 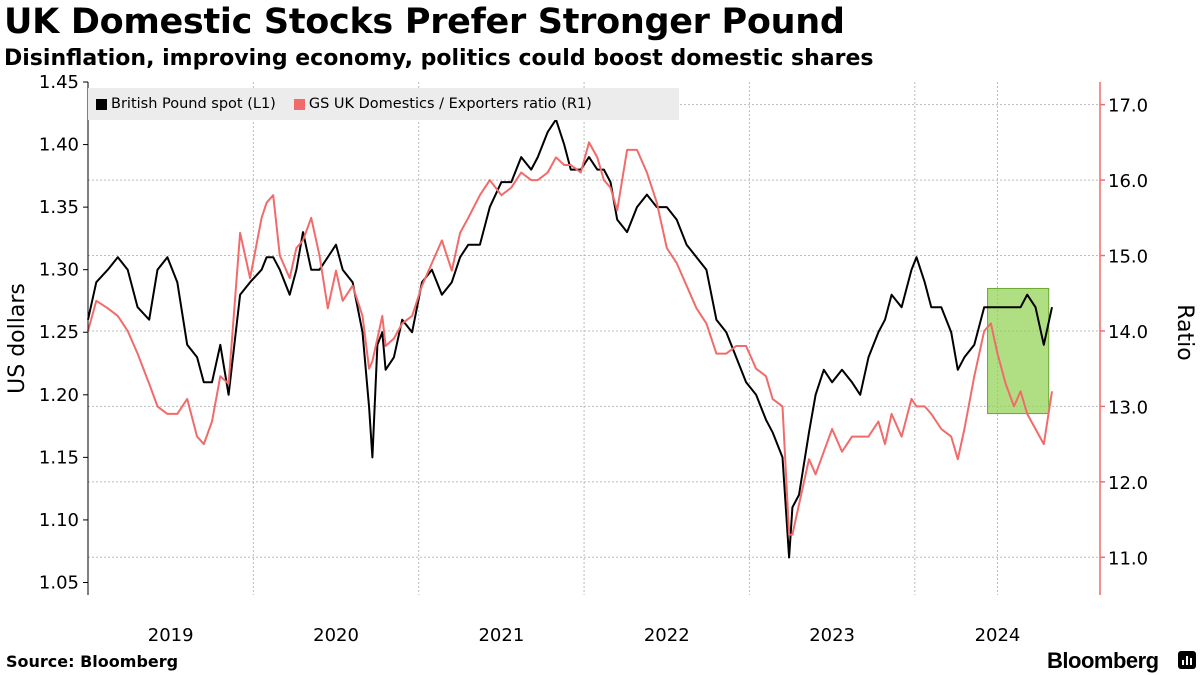 I want to click on legend-item-ratio: GS UK Domestics / Exporters ratio (R1), so click(x=442, y=104).